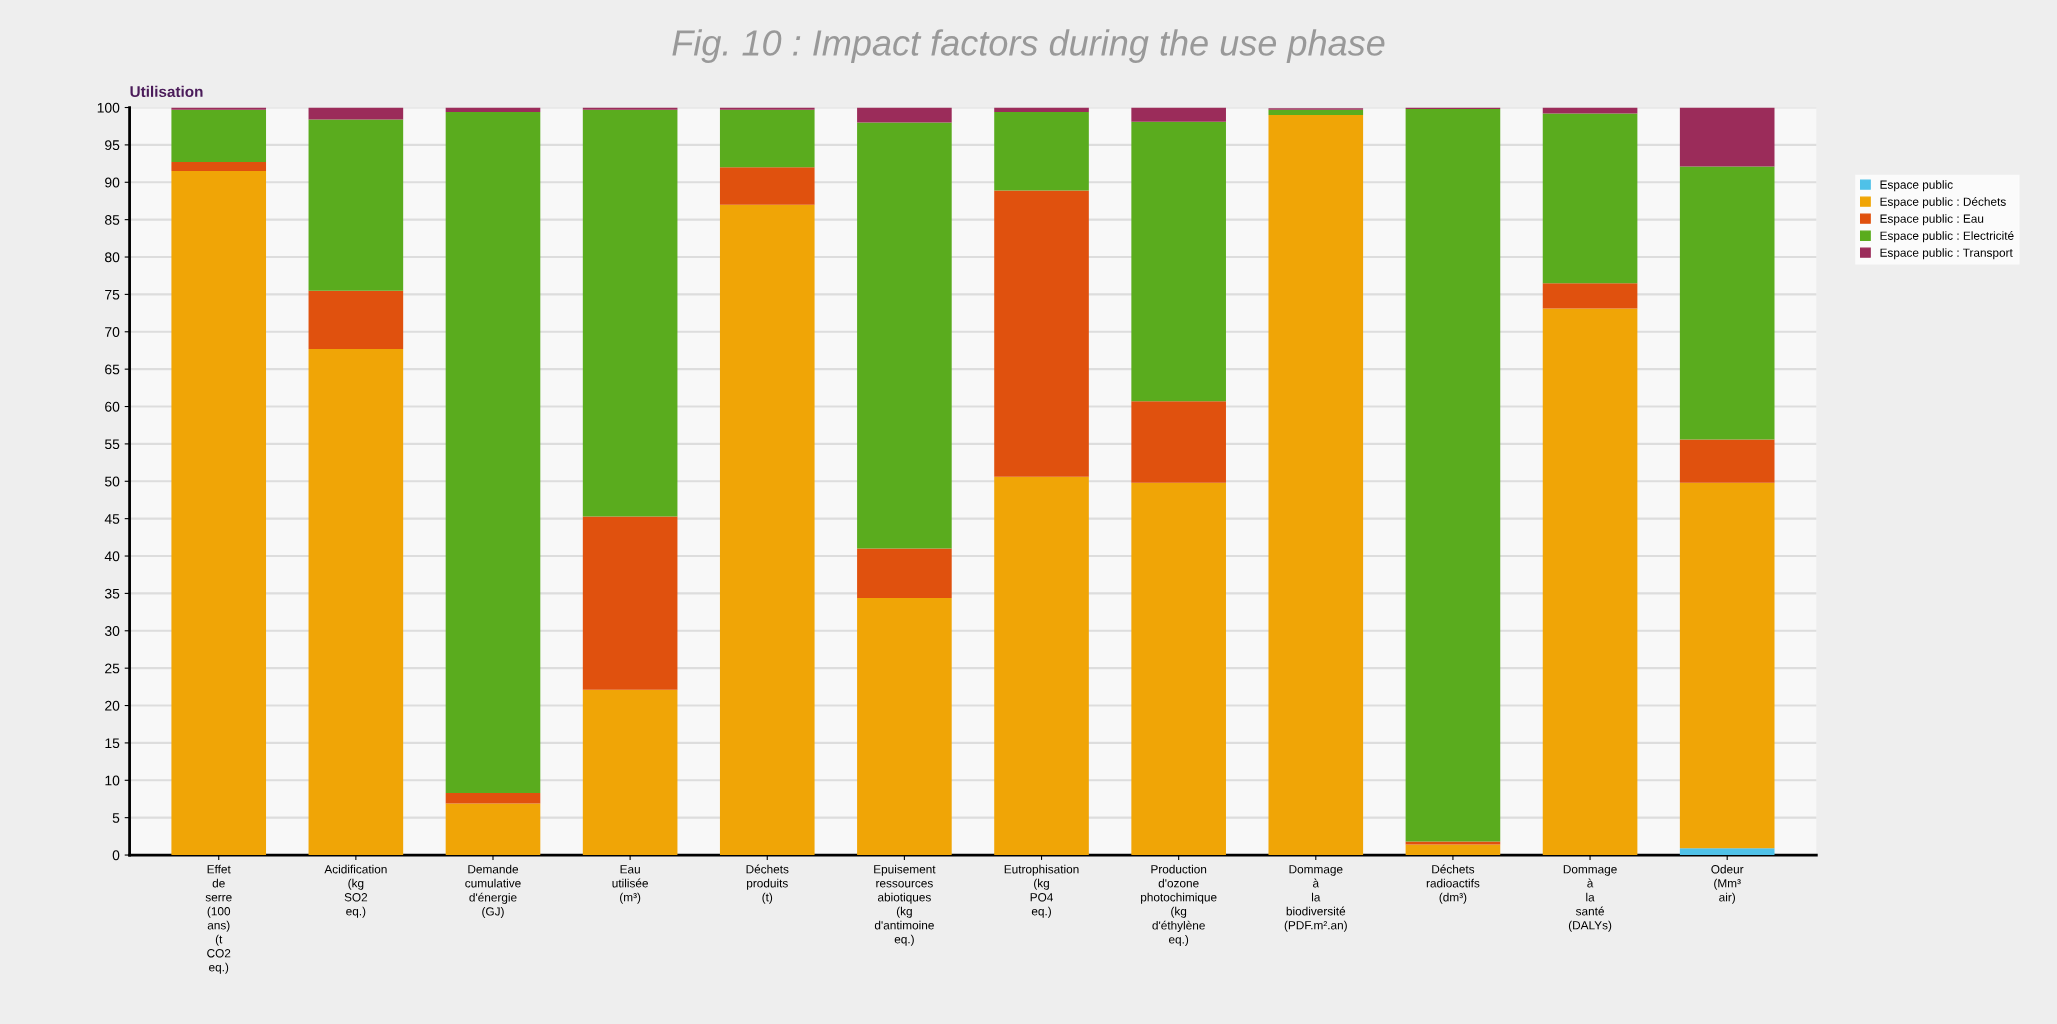  Describe the element at coordinates (1916, 186) in the screenshot. I see `legend-label: Espace public` at that location.